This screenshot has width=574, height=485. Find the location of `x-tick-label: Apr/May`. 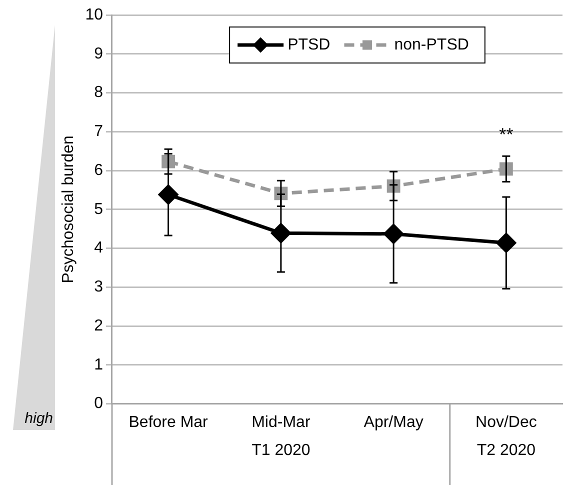

x-tick-label: Apr/May is located at coordinates (394, 422).